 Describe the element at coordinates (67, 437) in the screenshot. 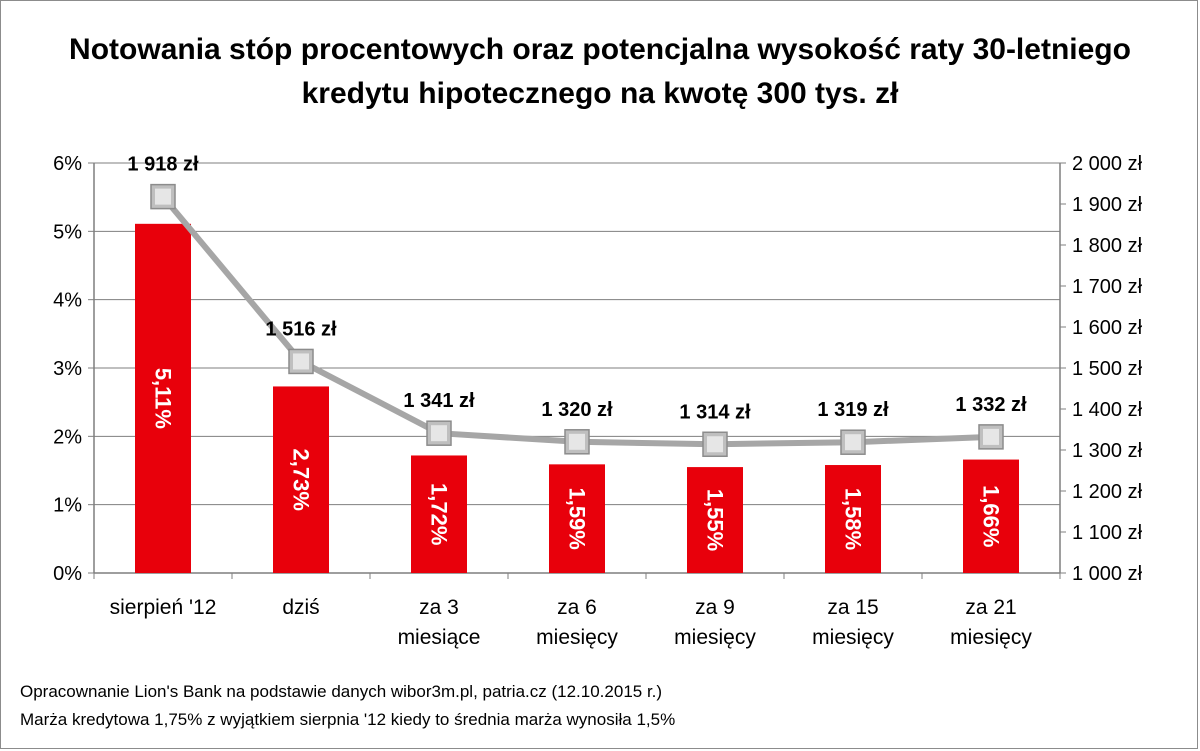

I see `left-axis-tick-label: 2%` at that location.